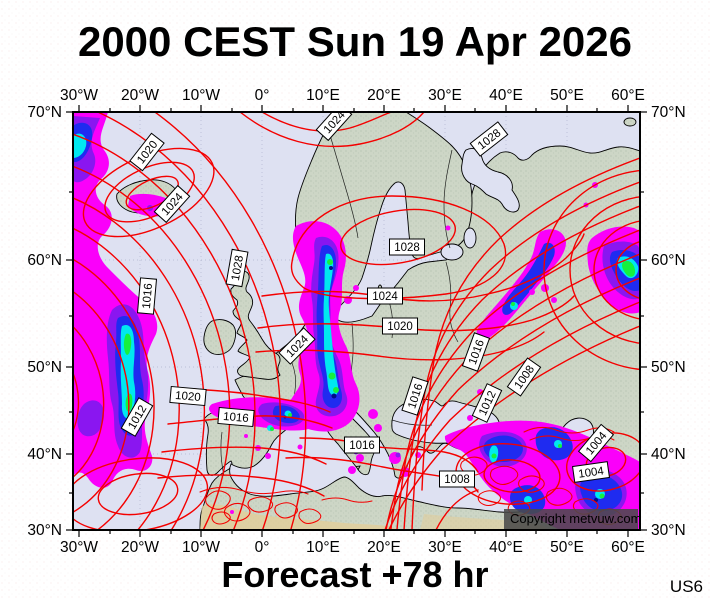 The height and width of the screenshot is (600, 711). Describe the element at coordinates (668, 260) in the screenshot. I see `lat-label-right: 60°N` at that location.